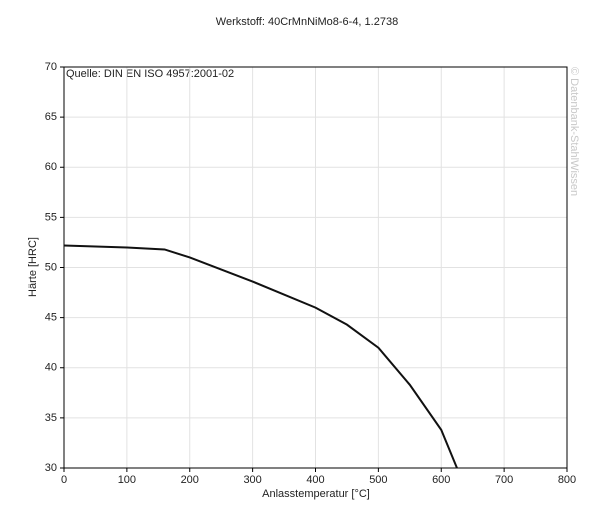 The width and height of the screenshot is (605, 518). I want to click on x-tick-label: 200, so click(190, 480).